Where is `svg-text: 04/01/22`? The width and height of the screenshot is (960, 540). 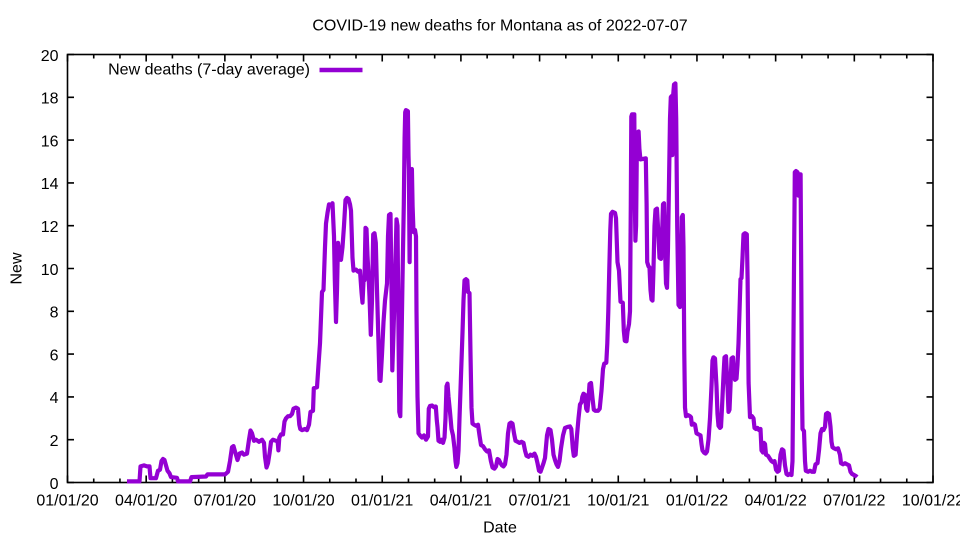 svg-text: 04/01/22 is located at coordinates (775, 501).